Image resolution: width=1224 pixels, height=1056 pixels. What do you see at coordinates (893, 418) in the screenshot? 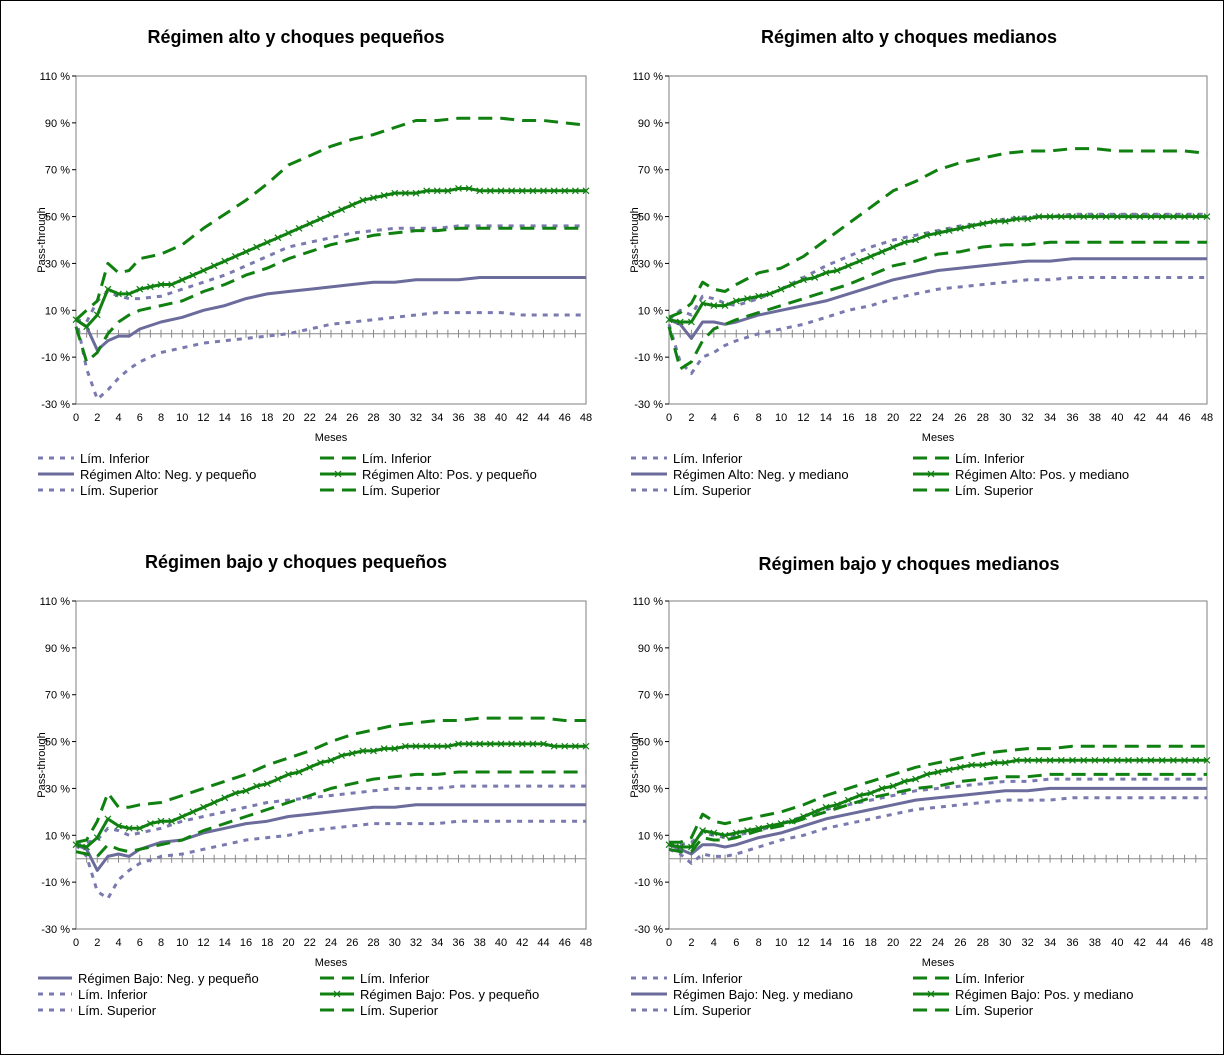
I see `x-tick-label: 20` at bounding box center [893, 418].